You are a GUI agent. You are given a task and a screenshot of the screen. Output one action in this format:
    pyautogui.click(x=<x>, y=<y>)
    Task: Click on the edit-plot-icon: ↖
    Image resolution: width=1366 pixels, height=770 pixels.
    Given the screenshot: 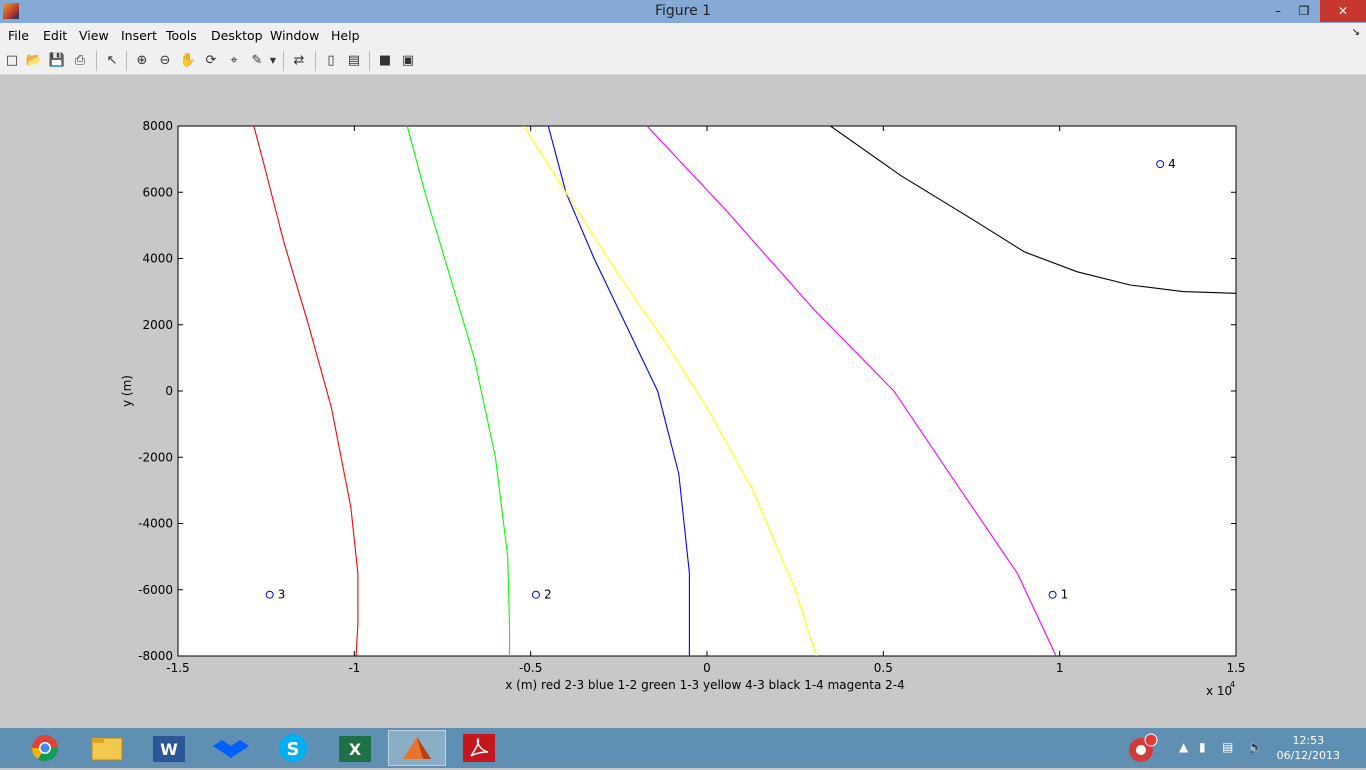 What is the action you would take?
    pyautogui.click(x=112, y=60)
    